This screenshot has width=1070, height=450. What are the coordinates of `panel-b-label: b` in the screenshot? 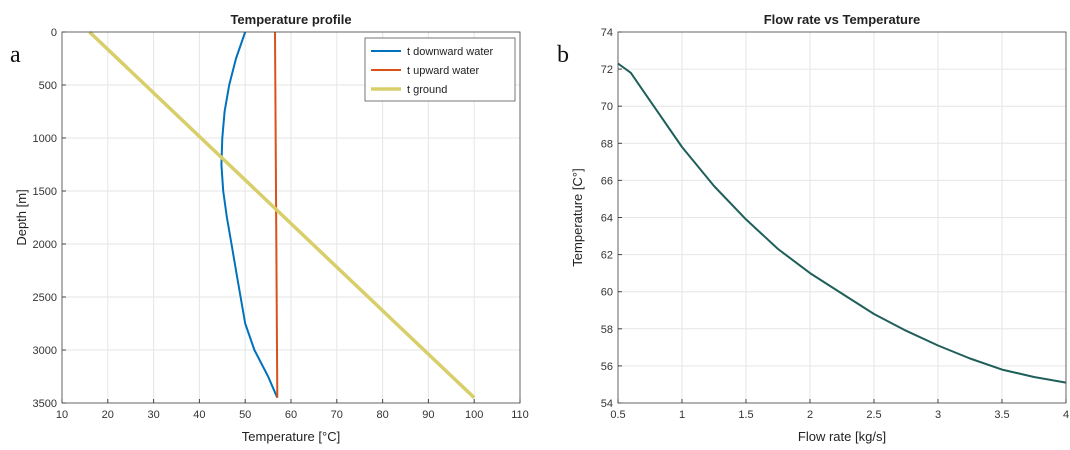 It's located at (563, 55).